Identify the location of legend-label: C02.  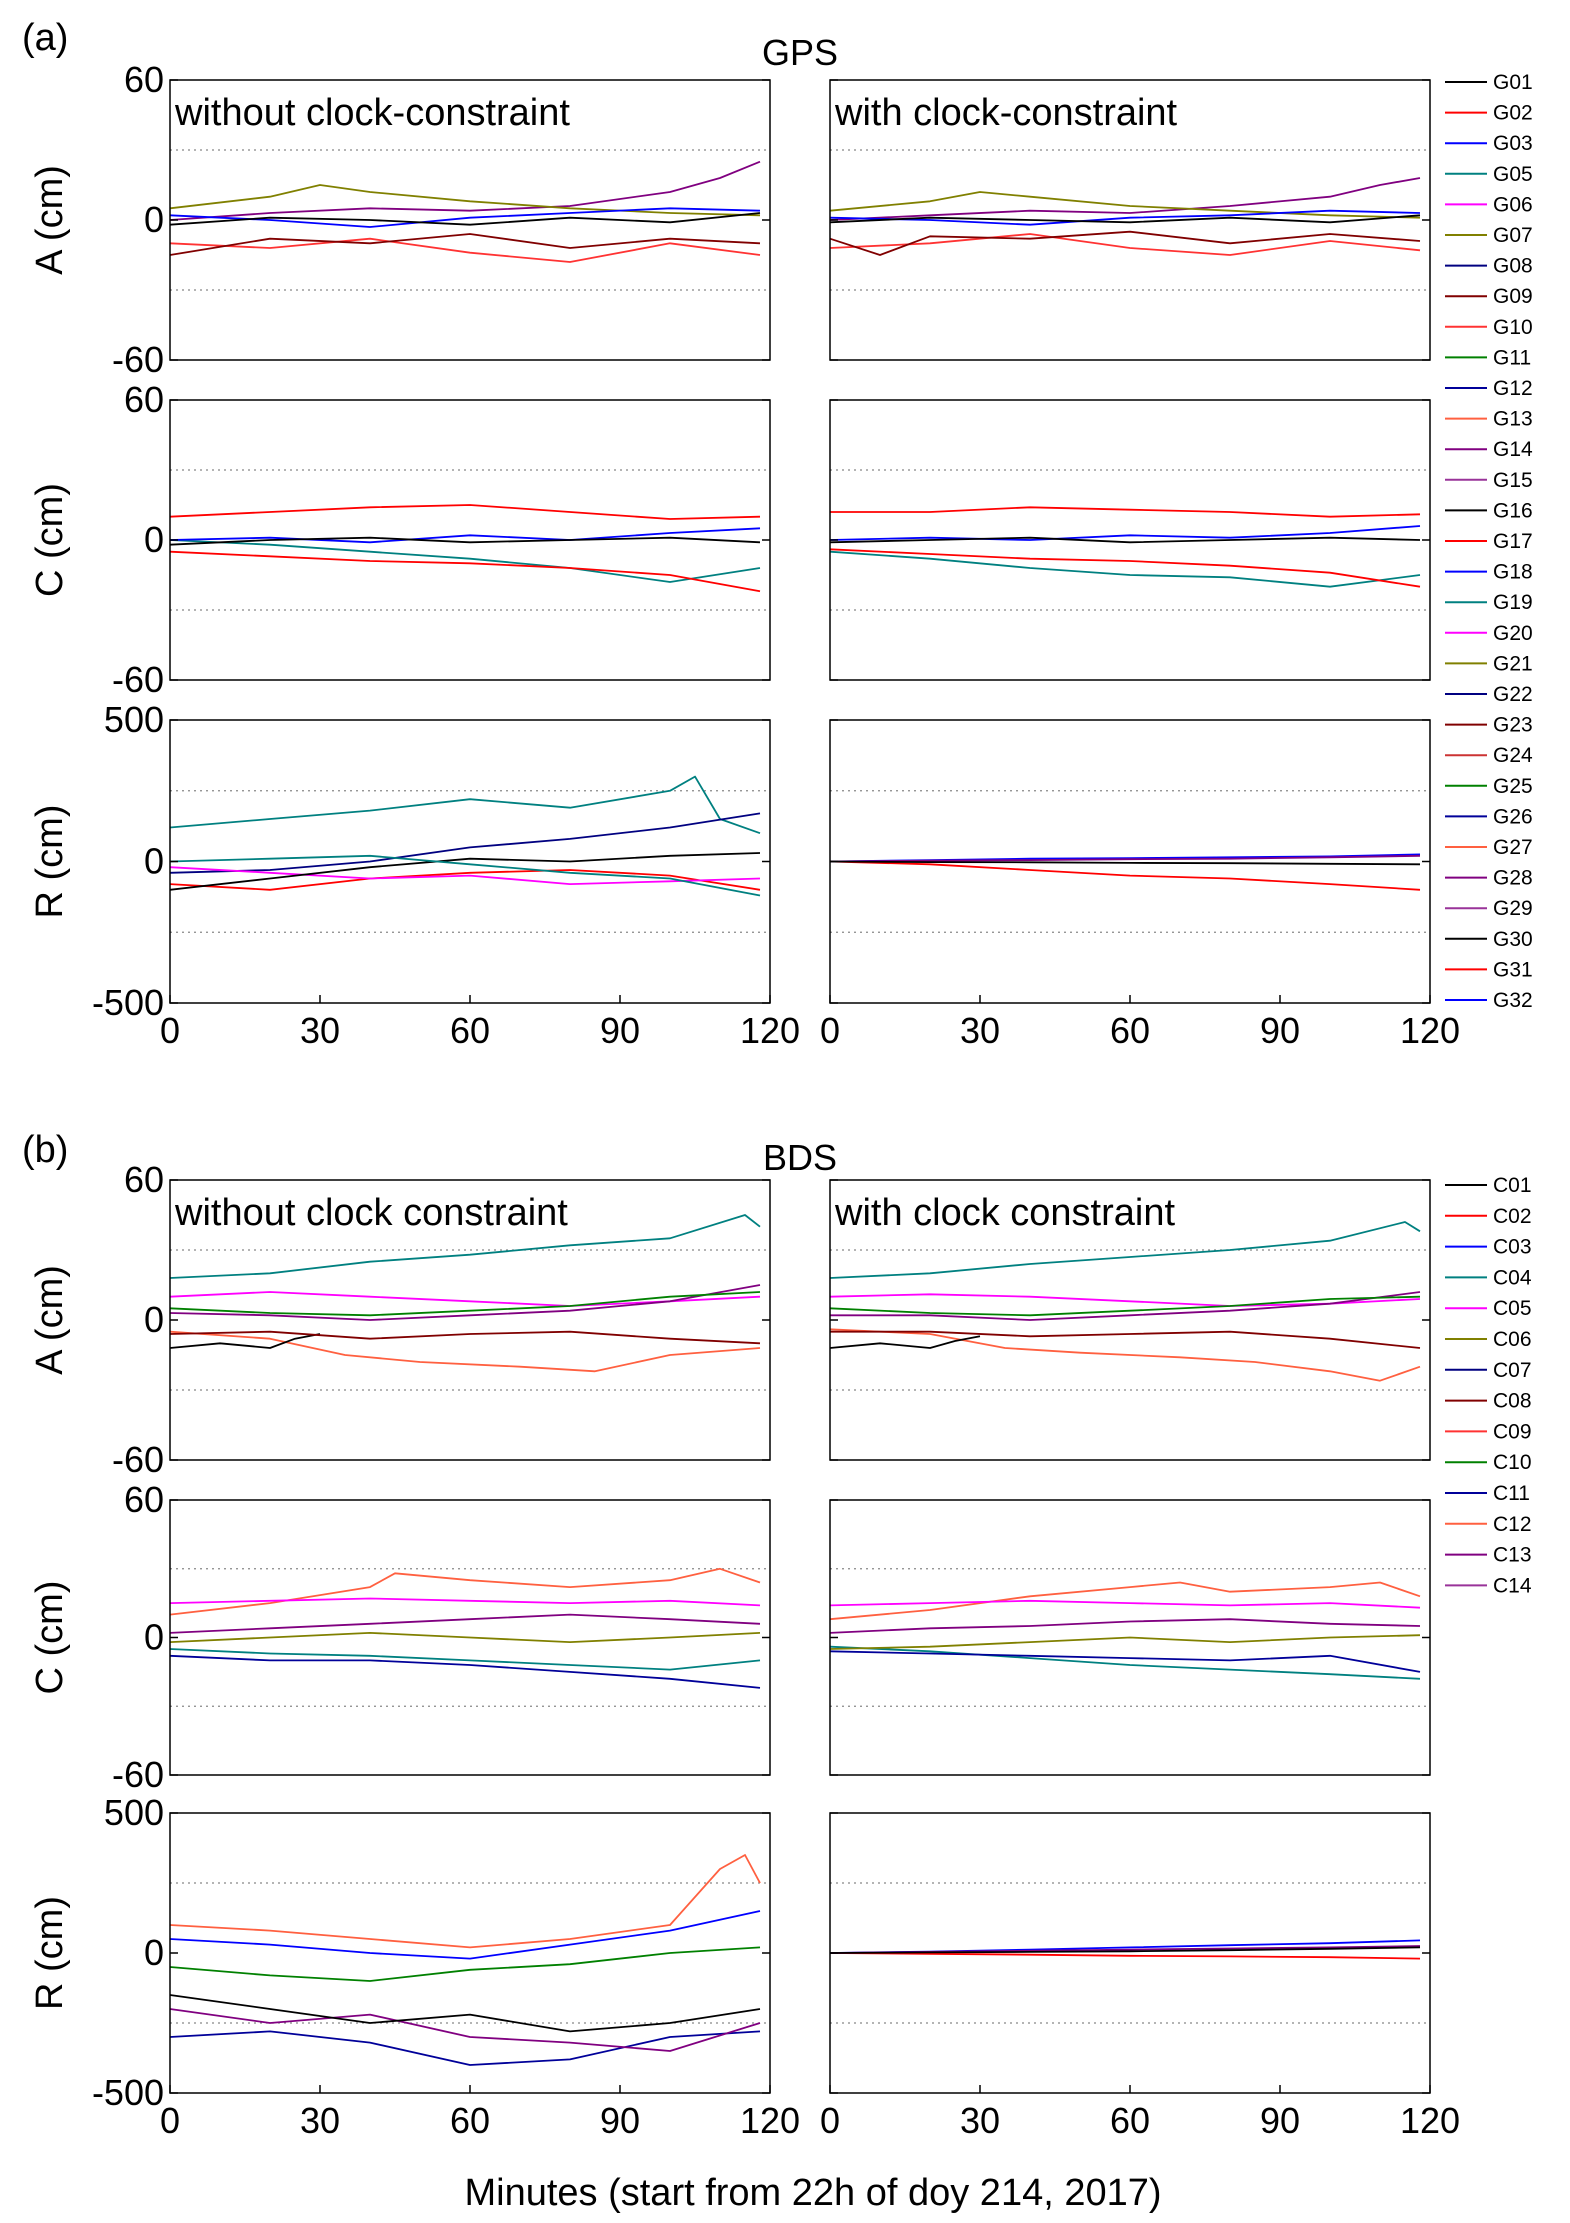
(1512, 1216).